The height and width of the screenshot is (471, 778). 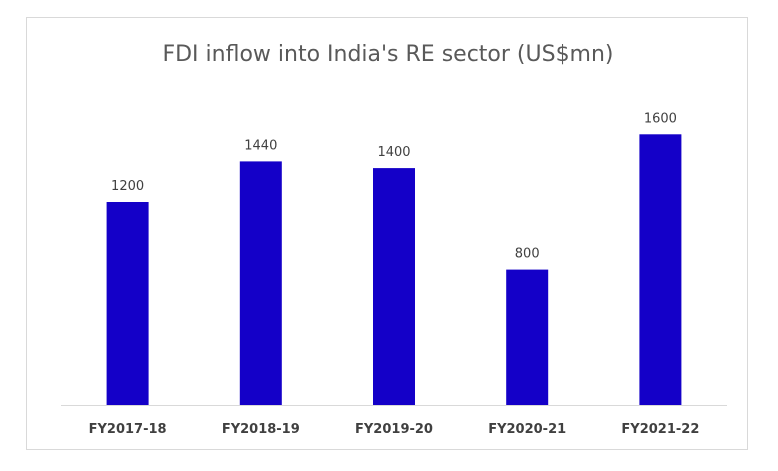 I want to click on data-label-fy2020-21: 800, so click(x=527, y=254).